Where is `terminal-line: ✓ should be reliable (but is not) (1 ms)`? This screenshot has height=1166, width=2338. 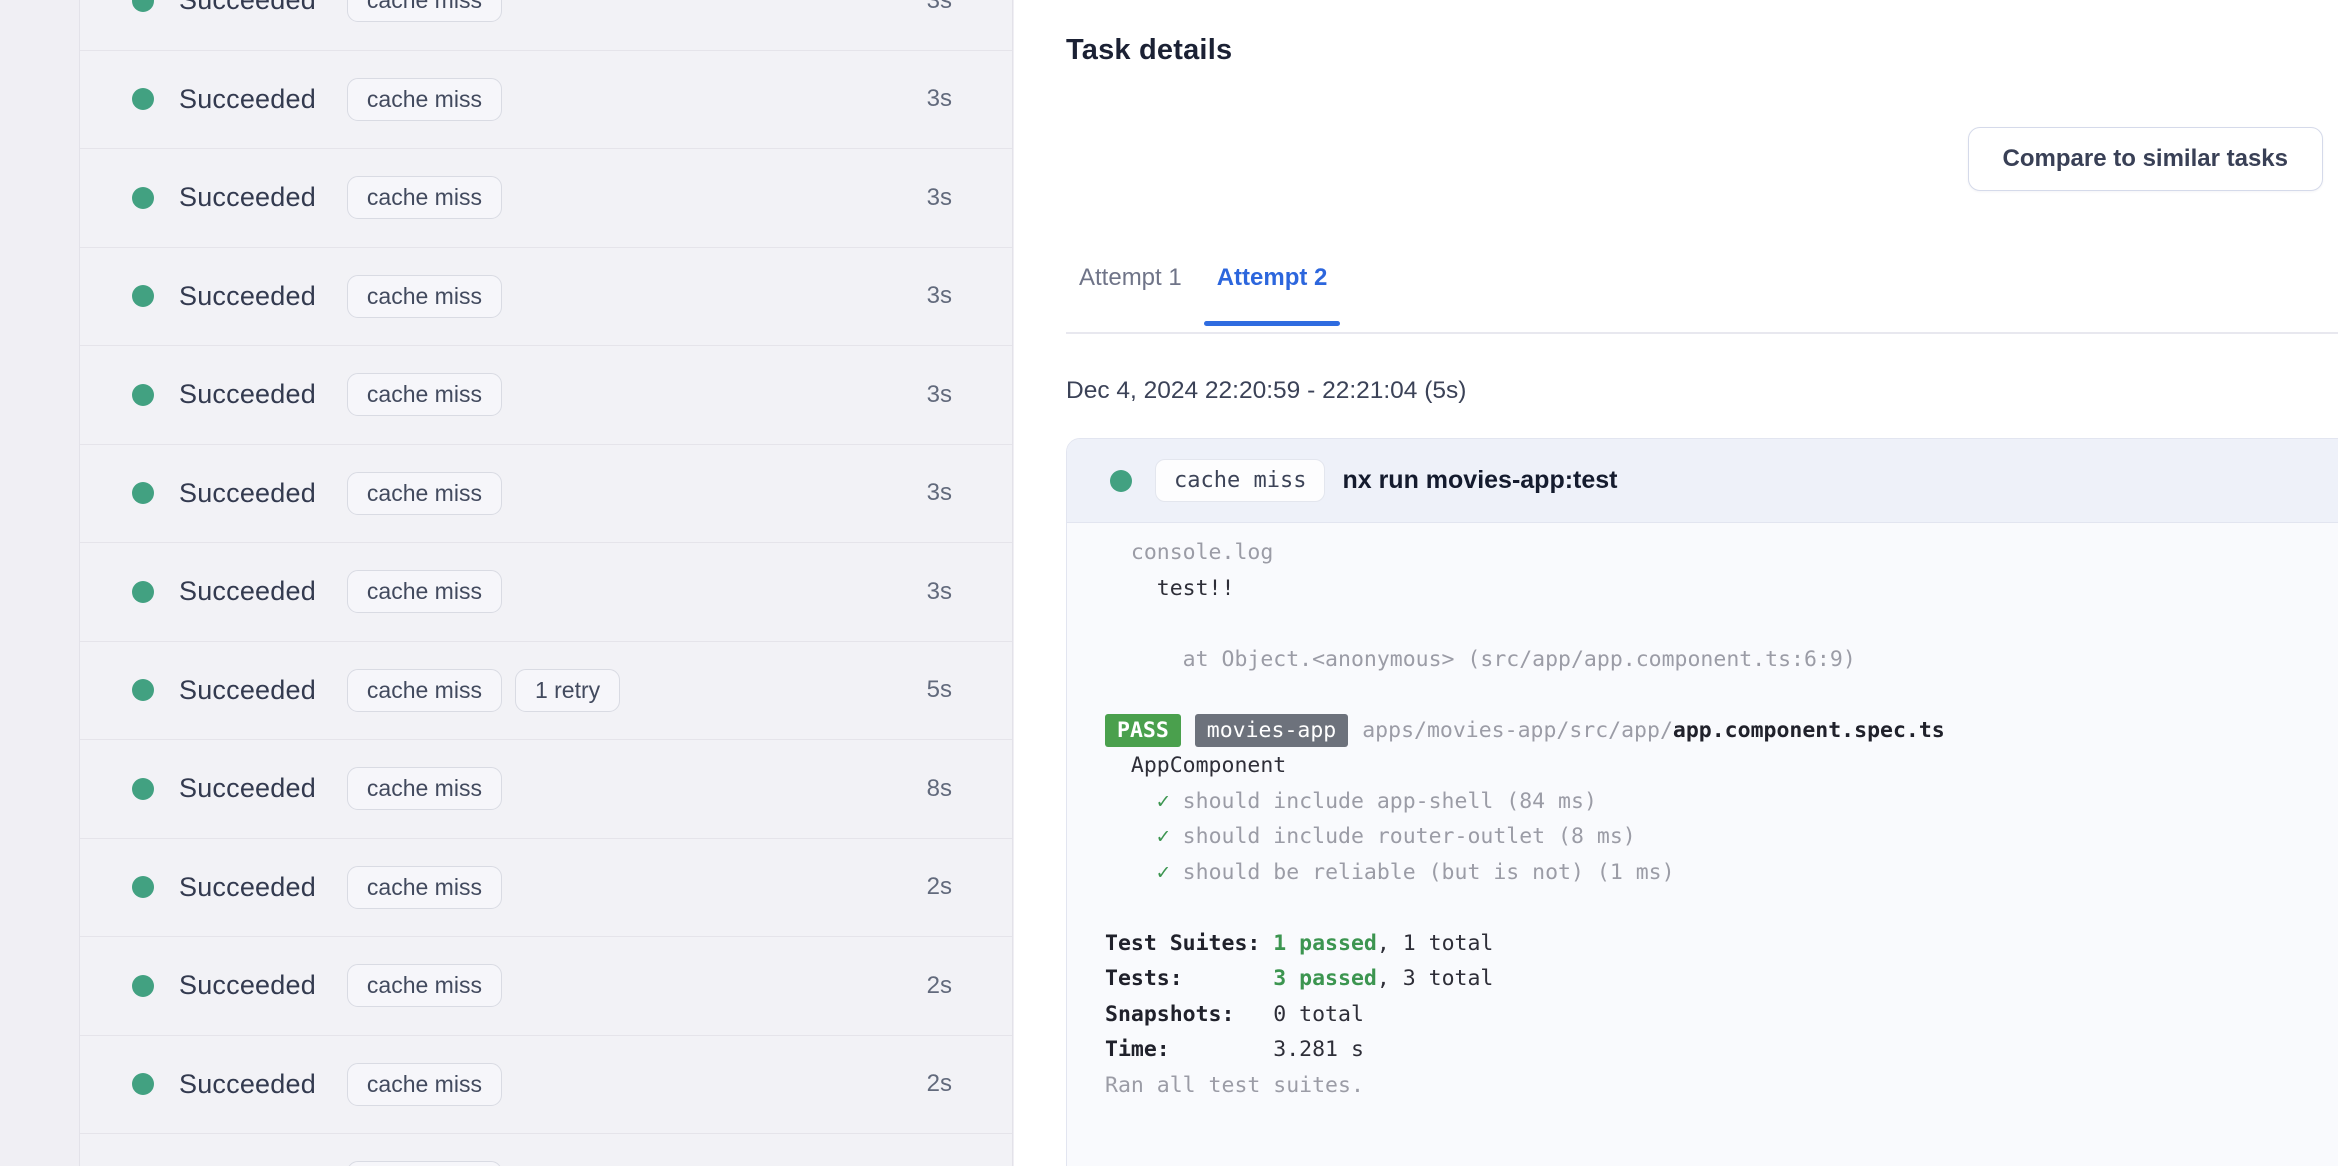 terminal-line: ✓ should be reliable (but is not) (1 ms) is located at coordinates (1415, 872).